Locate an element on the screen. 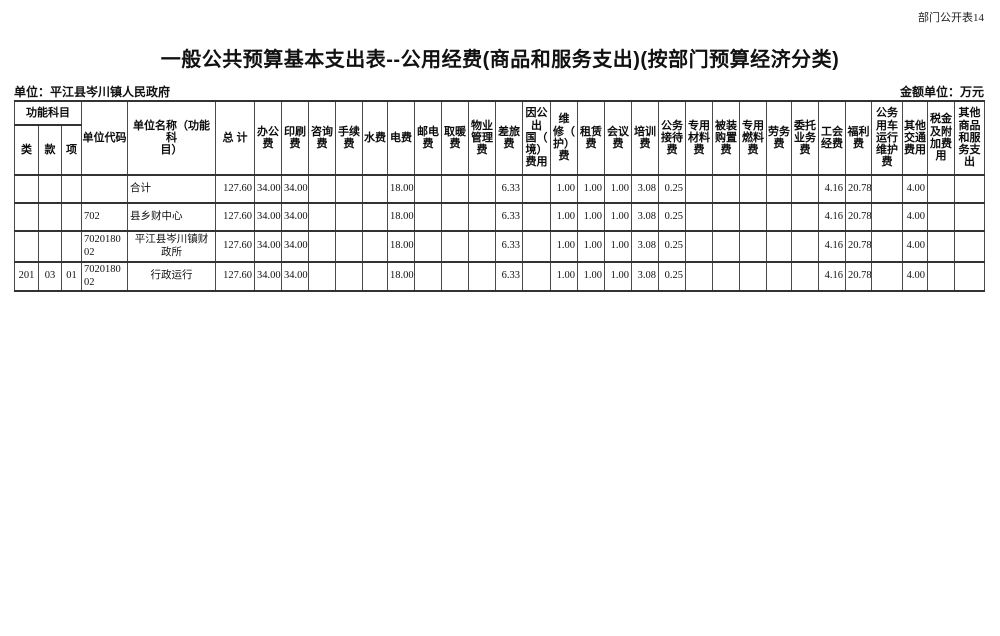  column-subheader: 类 is located at coordinates (26, 150).